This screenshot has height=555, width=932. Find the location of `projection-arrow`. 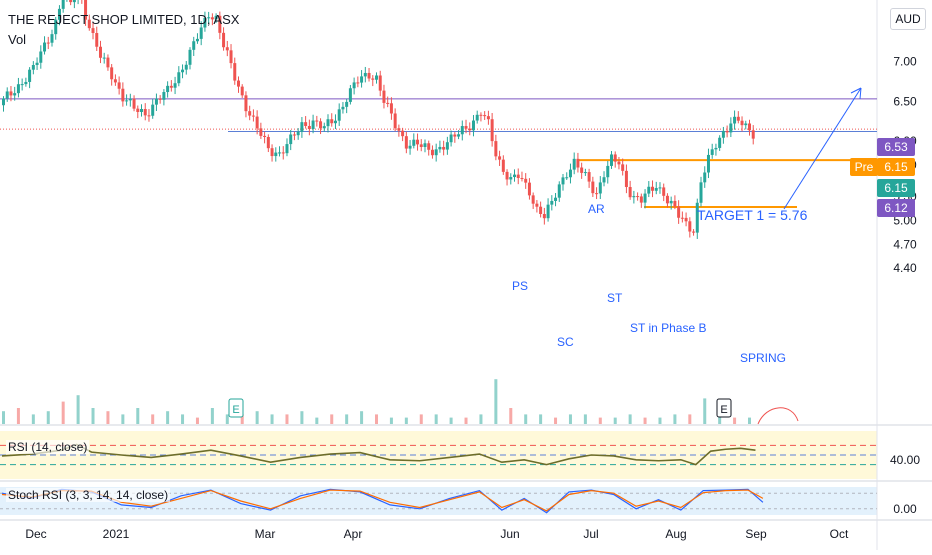

projection-arrow is located at coordinates (822, 148).